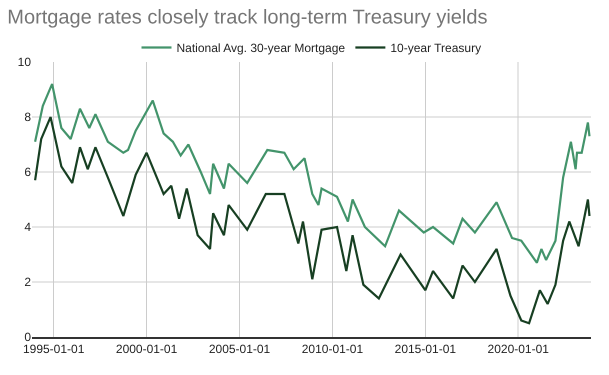 The image size is (609, 375). I want to click on y-tick-label: 10, so click(25, 62).